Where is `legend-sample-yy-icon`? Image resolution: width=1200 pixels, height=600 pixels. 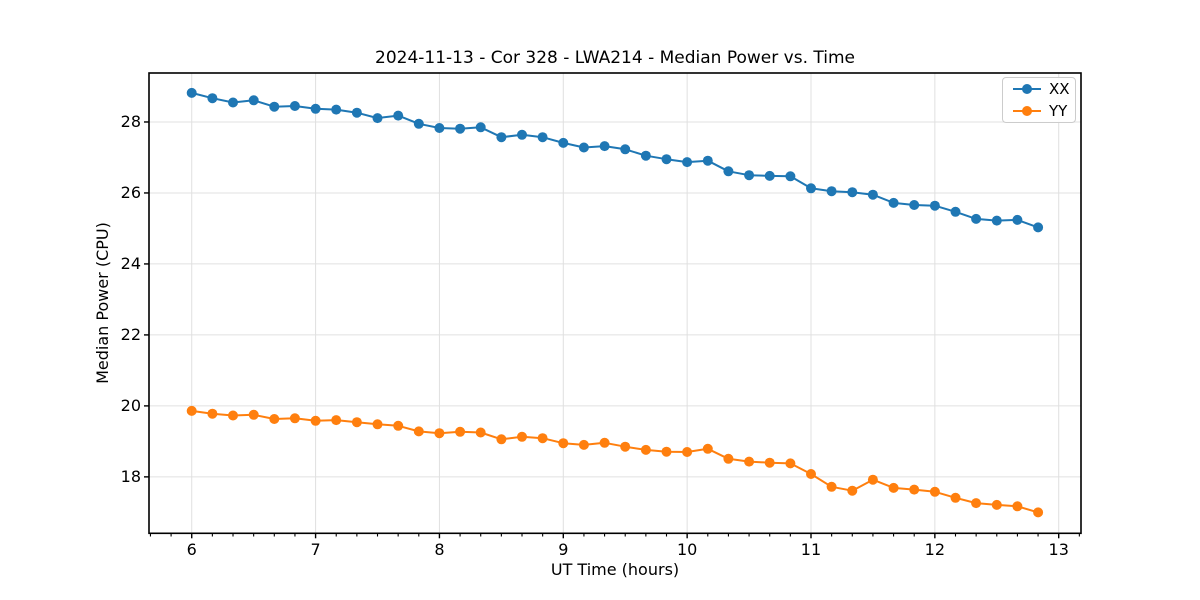
legend-sample-yy-icon is located at coordinates (1027, 110).